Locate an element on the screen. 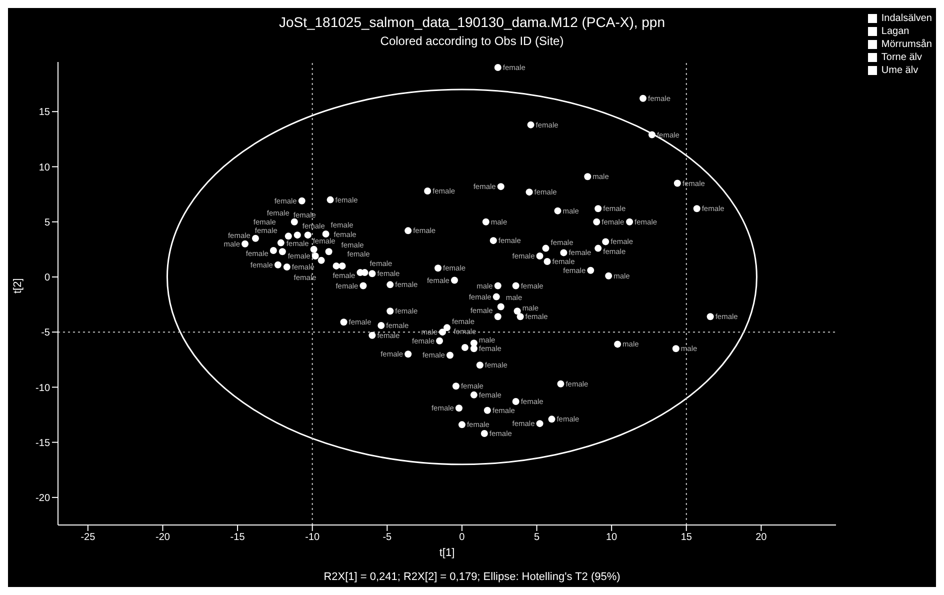 Image resolution: width=944 pixels, height=595 pixels. y-tick-label: 15 is located at coordinates (44, 112).